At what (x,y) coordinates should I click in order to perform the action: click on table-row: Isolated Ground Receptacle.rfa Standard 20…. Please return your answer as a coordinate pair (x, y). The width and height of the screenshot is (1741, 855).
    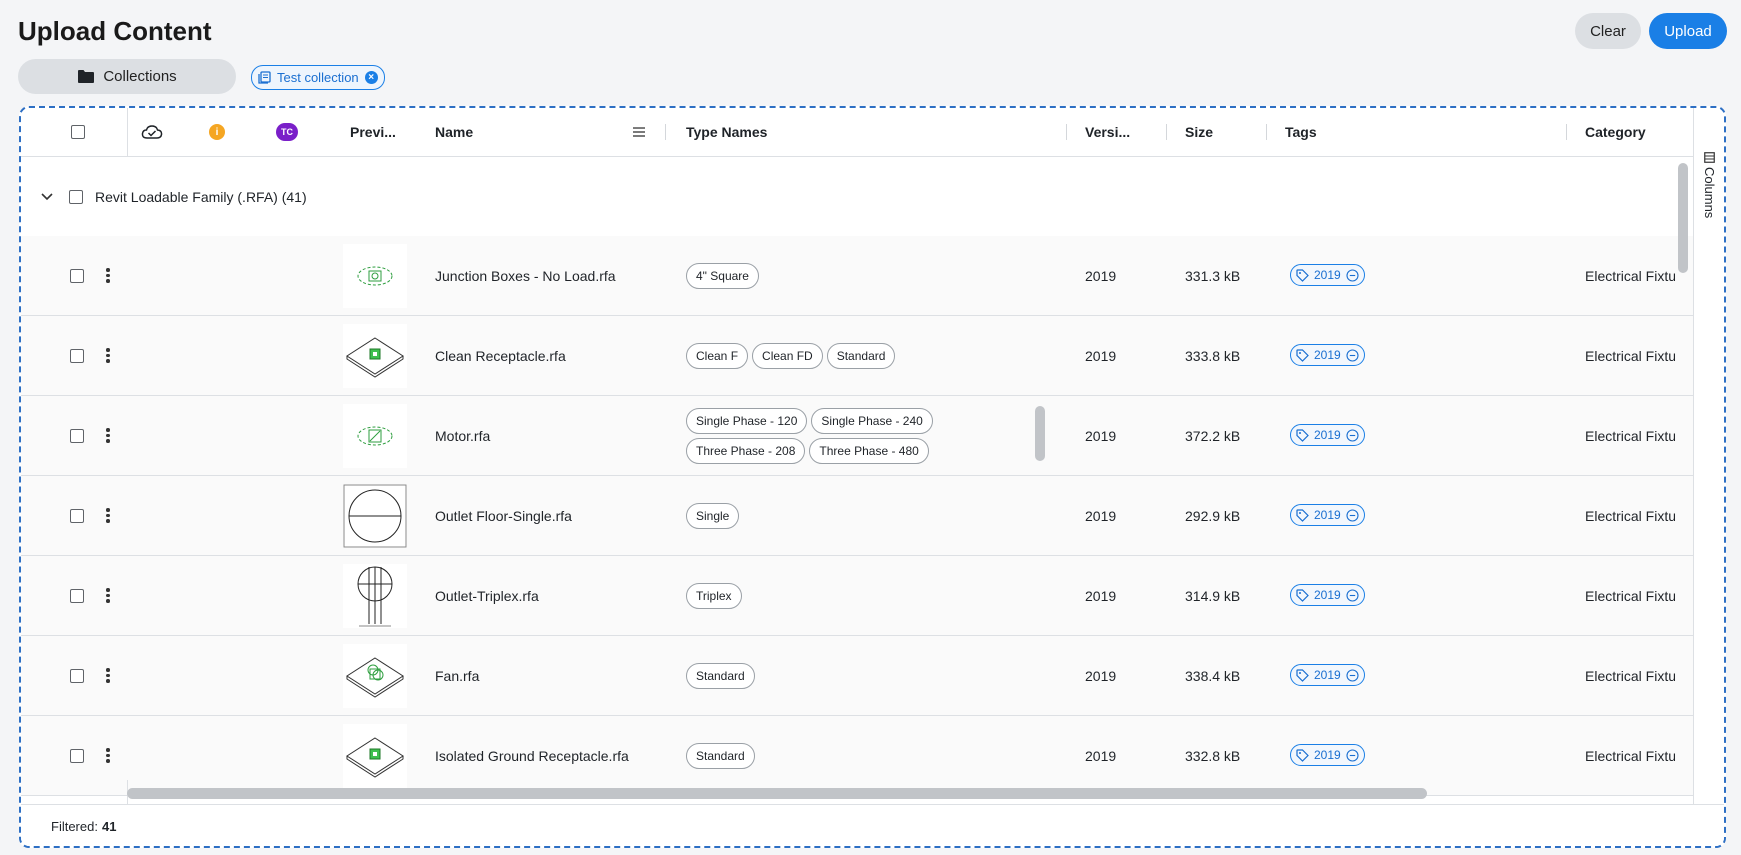
    Looking at the image, I should click on (857, 756).